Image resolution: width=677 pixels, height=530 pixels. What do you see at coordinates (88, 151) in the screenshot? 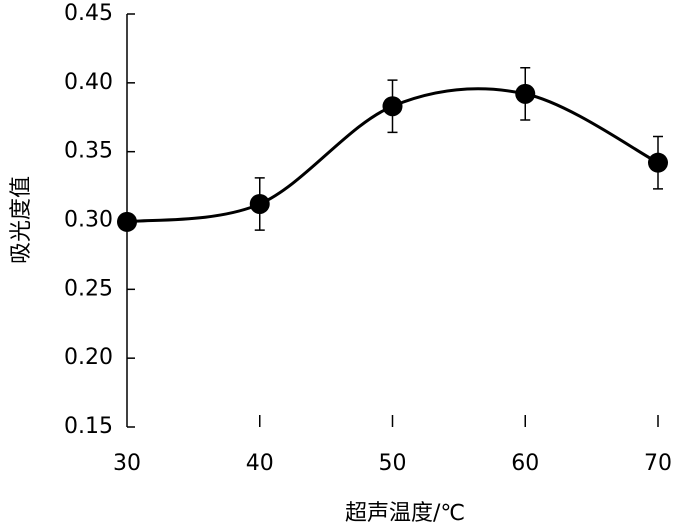
I see `y-tick-label: 0.35` at bounding box center [88, 151].